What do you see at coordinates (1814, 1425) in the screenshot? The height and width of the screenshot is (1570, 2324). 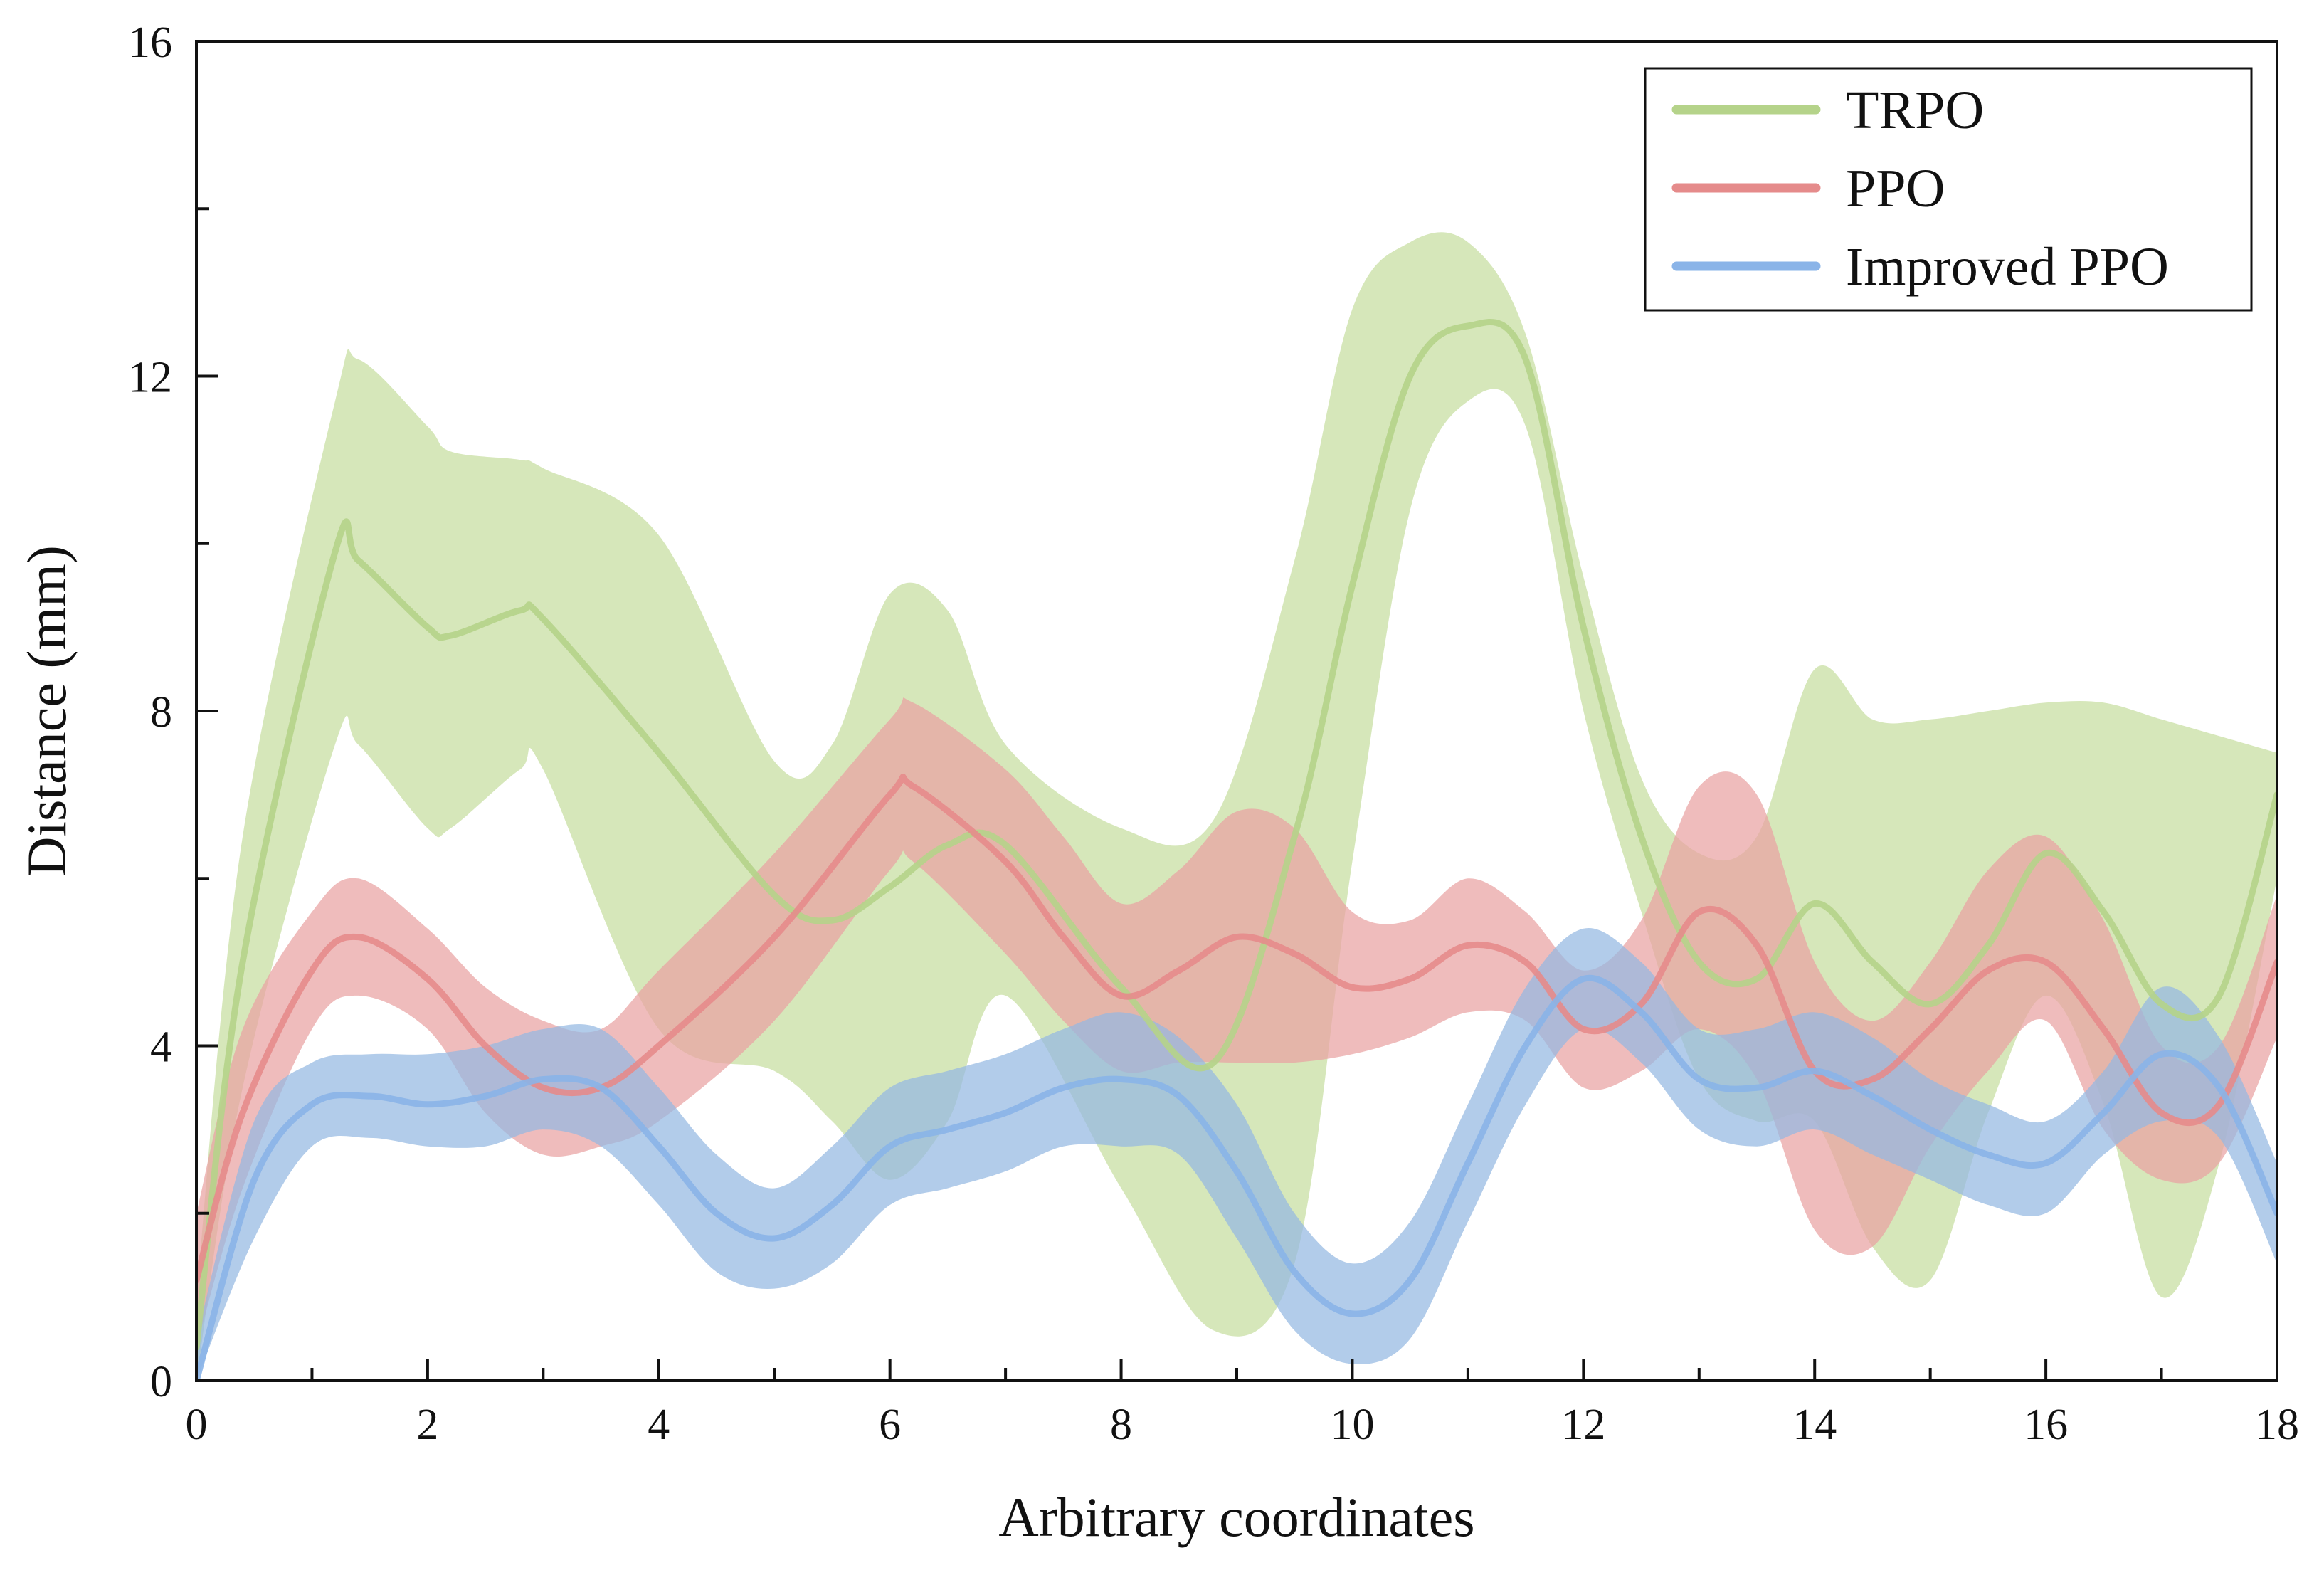 I see `x-tick-label: 14` at bounding box center [1814, 1425].